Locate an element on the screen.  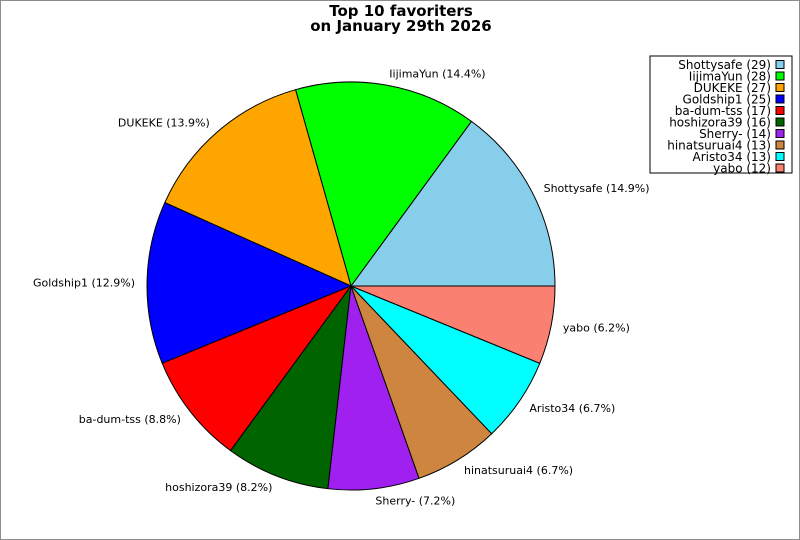
legend-swatch-goldship1 is located at coordinates (780, 99).